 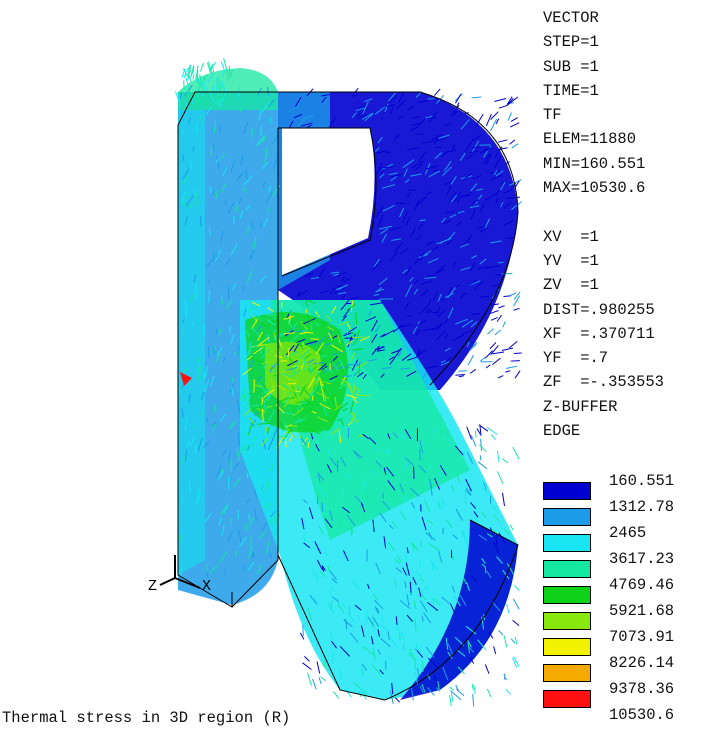 What do you see at coordinates (642, 507) in the screenshot?
I see `legend-value: 1312.78` at bounding box center [642, 507].